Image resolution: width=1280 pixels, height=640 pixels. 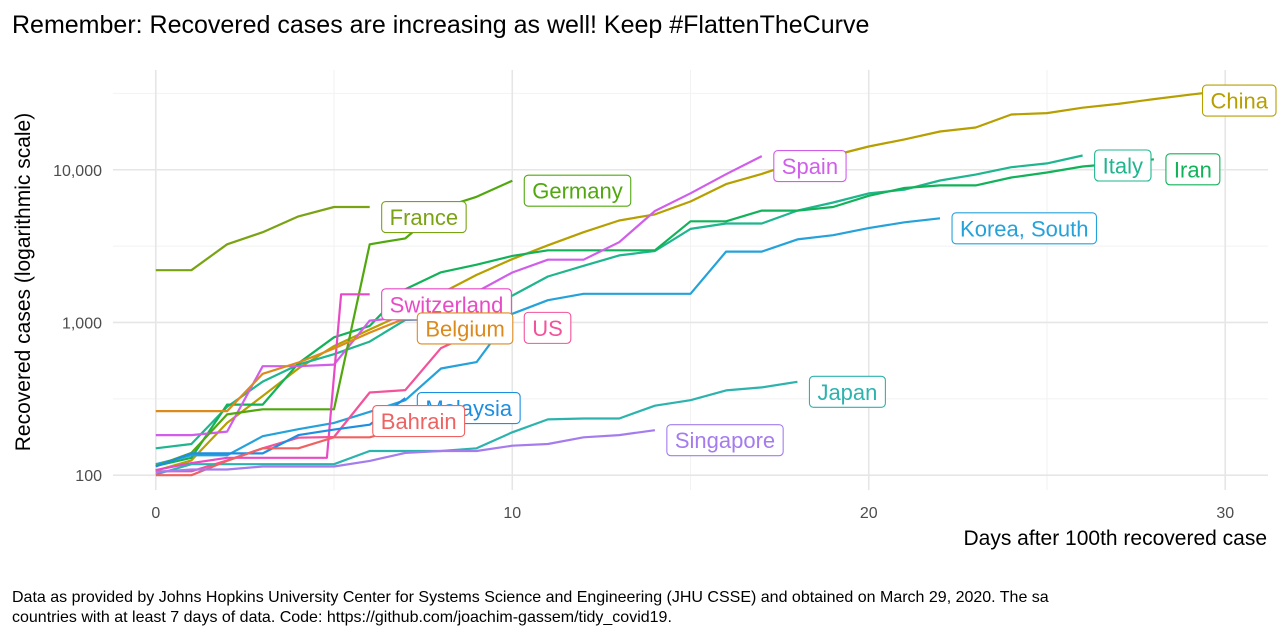 I want to click on y-tick-label: 1,000, so click(x=82, y=323).